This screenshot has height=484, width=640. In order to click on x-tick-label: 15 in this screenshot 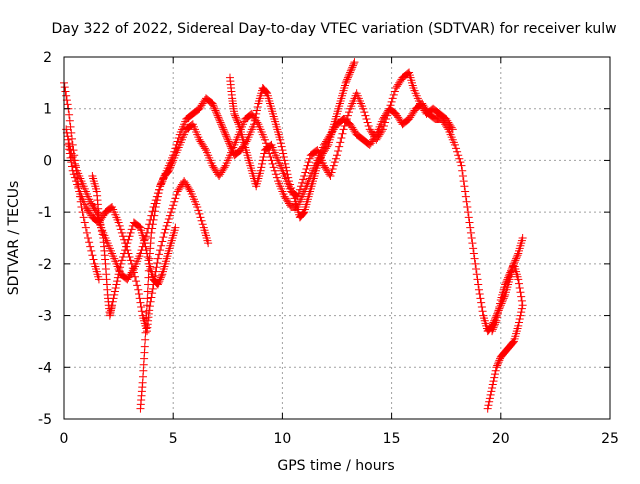, I will do `click(392, 439)`.